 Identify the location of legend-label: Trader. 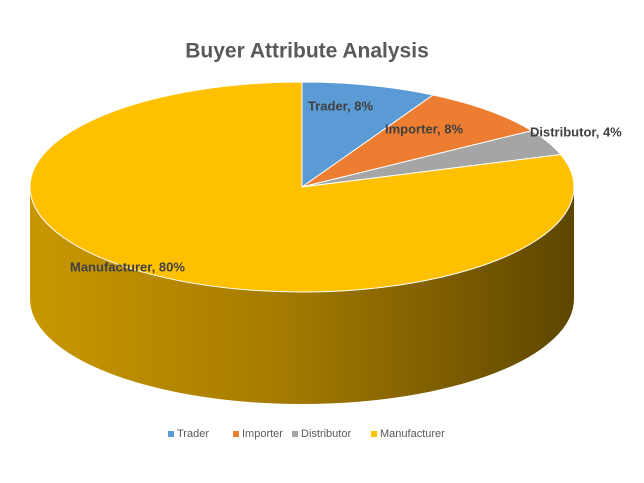
(193, 434).